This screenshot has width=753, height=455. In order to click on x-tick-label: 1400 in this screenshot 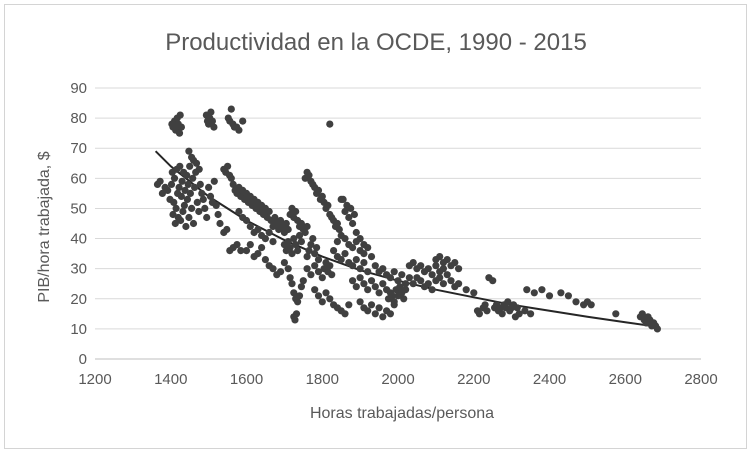, I will do `click(170, 379)`.